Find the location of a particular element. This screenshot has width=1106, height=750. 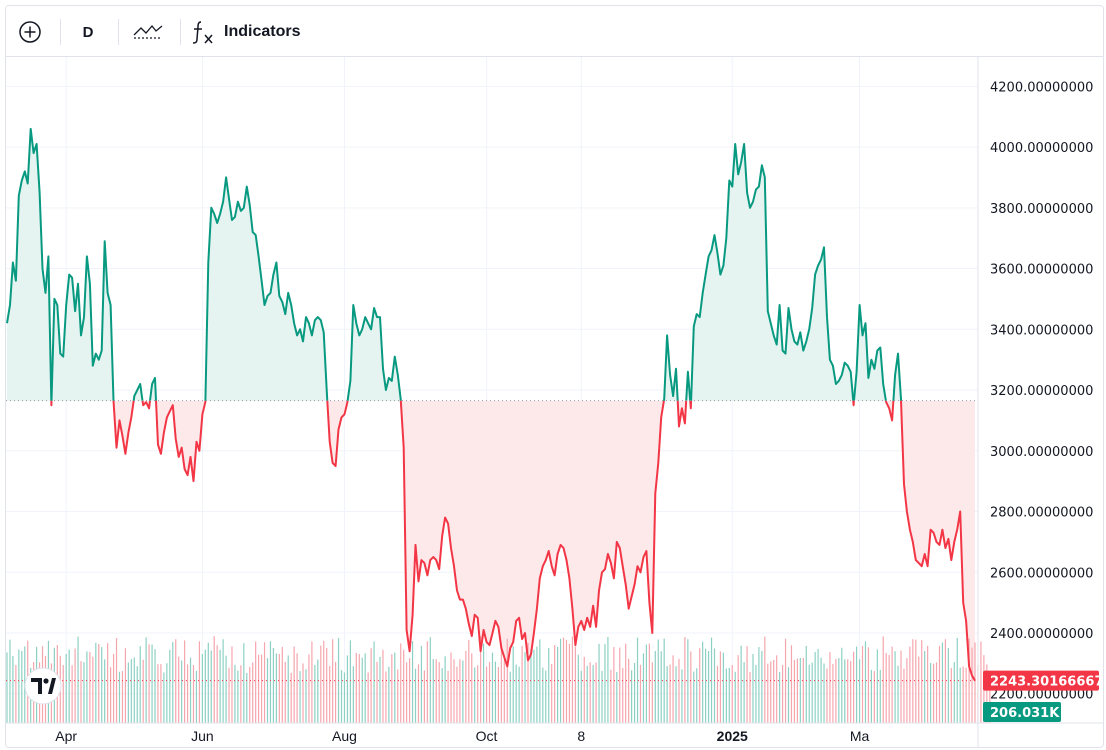

volume-badge-label: 206.031K is located at coordinates (1025, 713).